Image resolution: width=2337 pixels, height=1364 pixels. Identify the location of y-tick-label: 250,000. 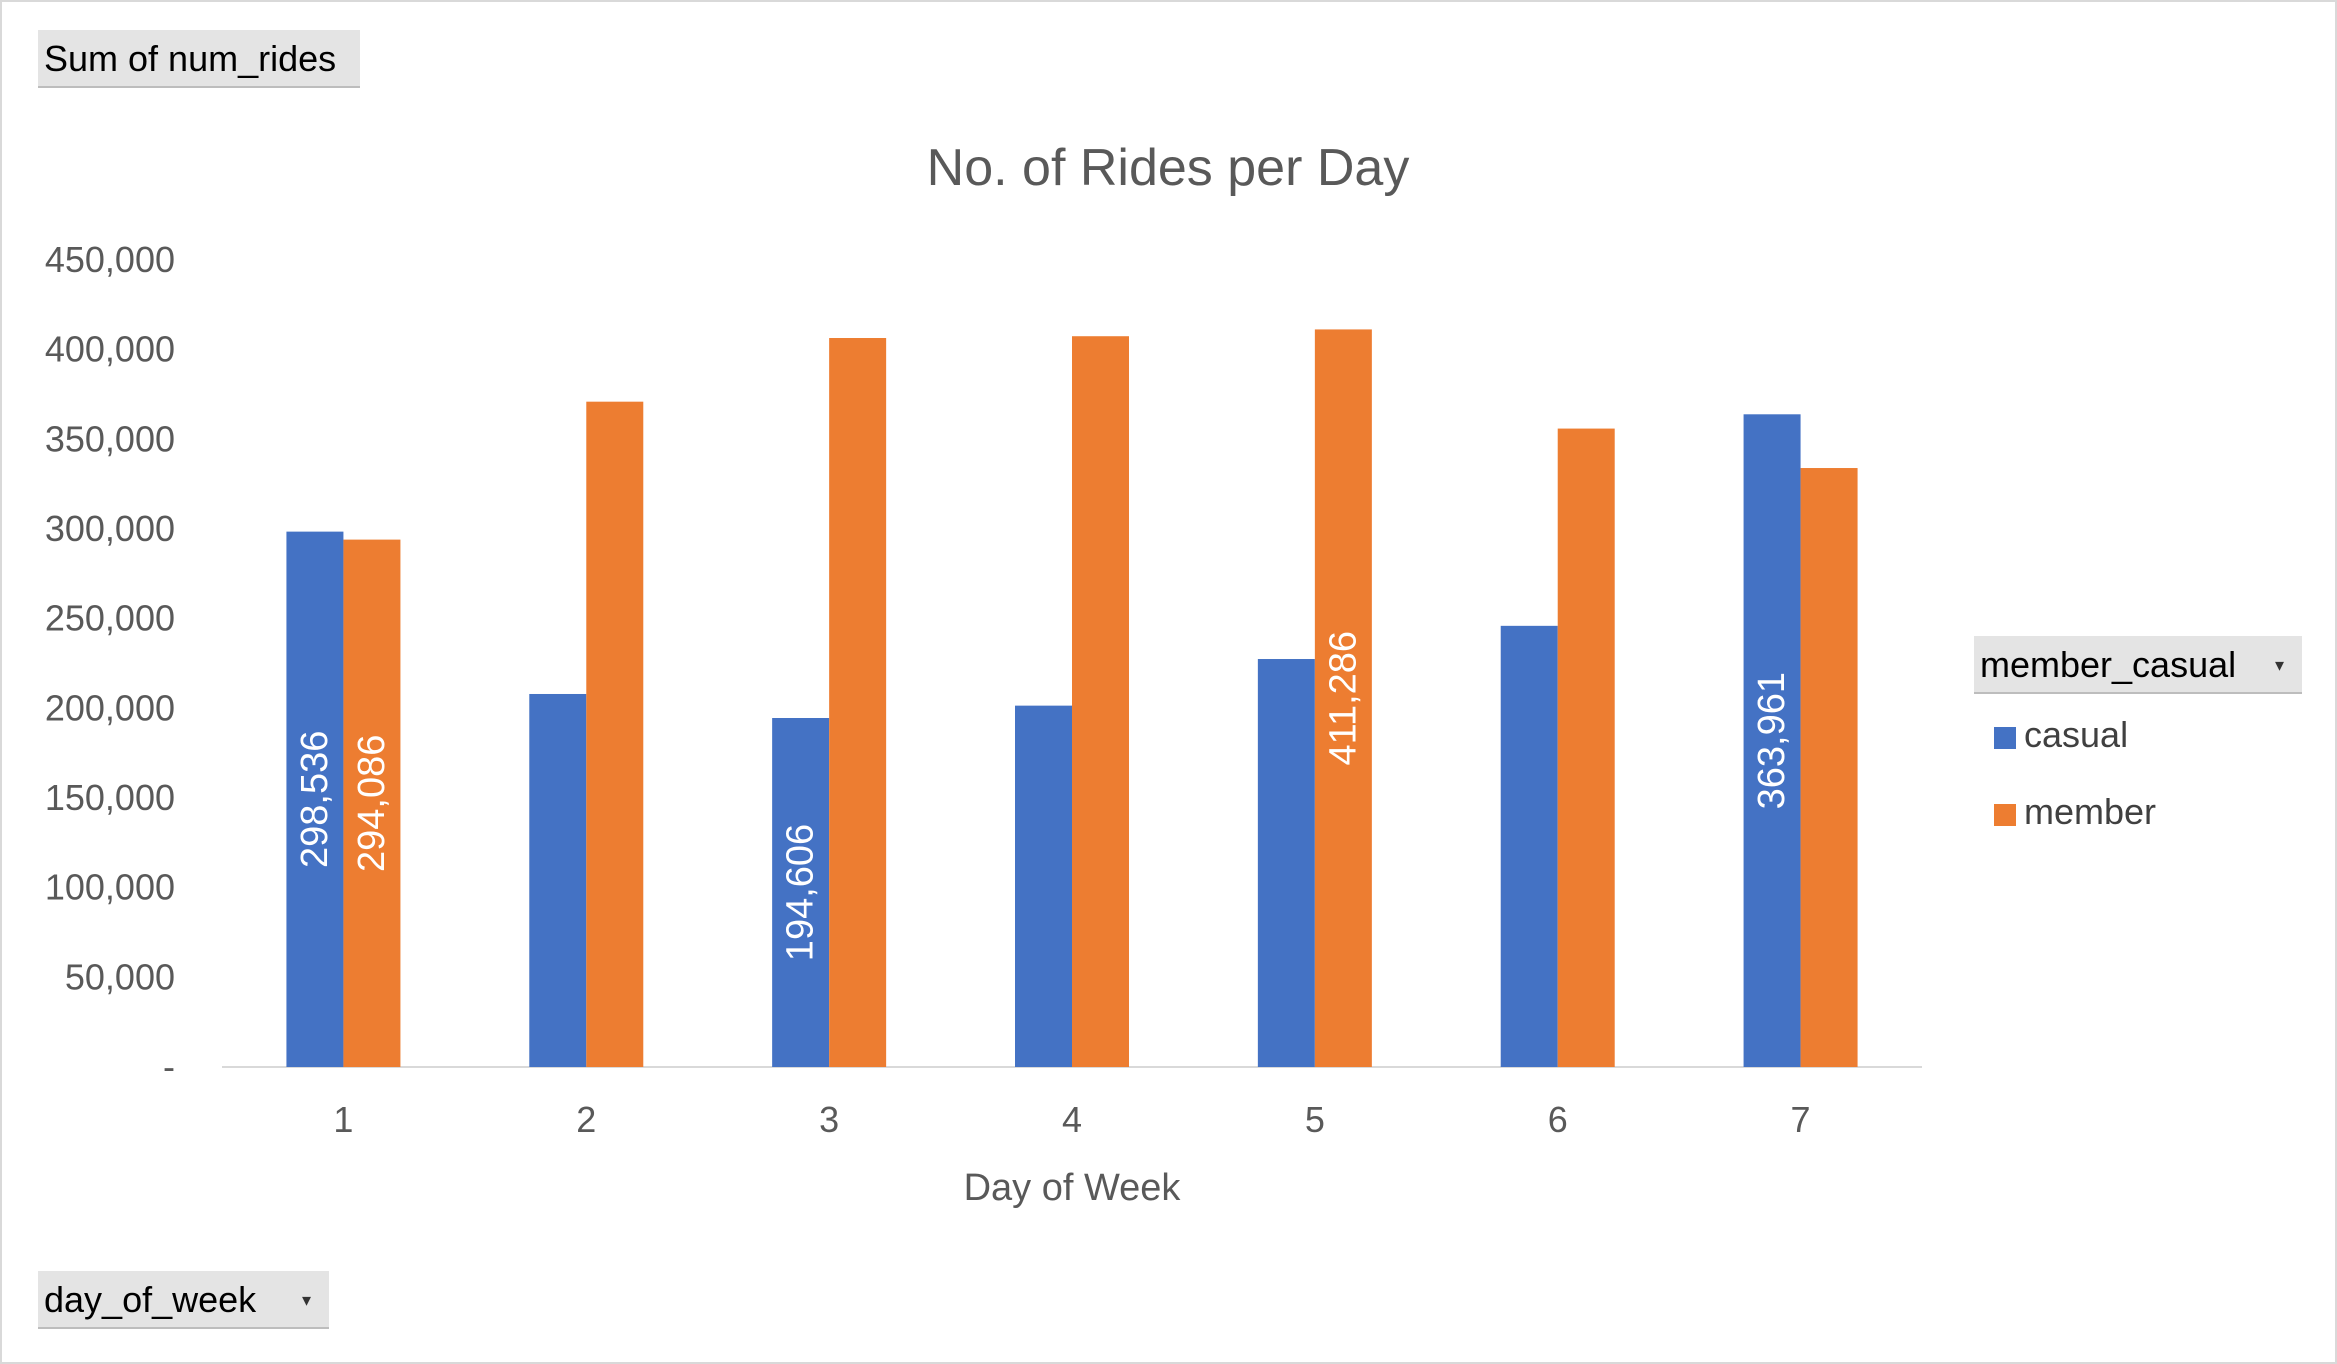
(110, 618).